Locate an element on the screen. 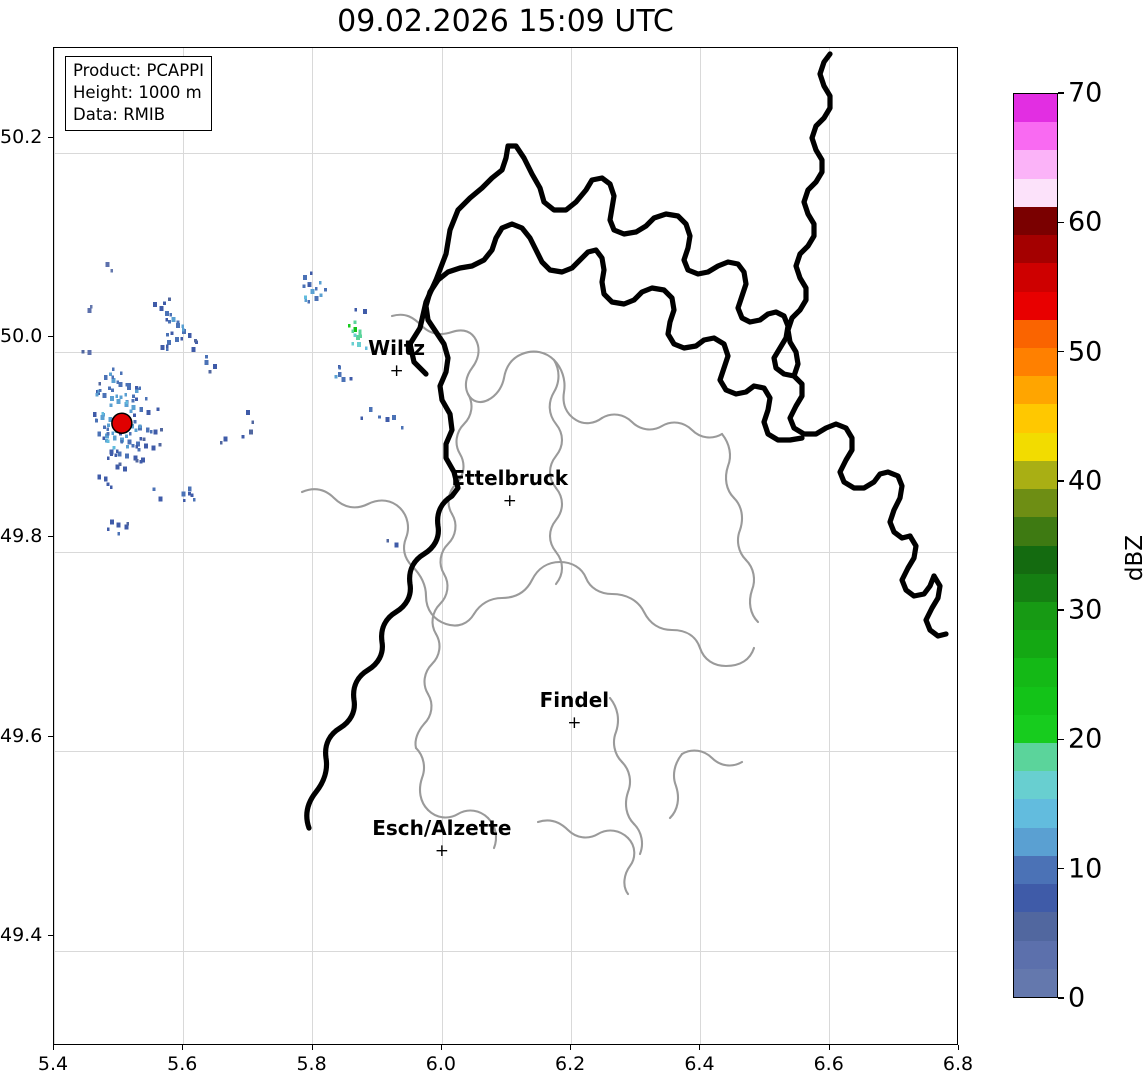  x-axis-tick-label: 5.8 is located at coordinates (311, 1064).